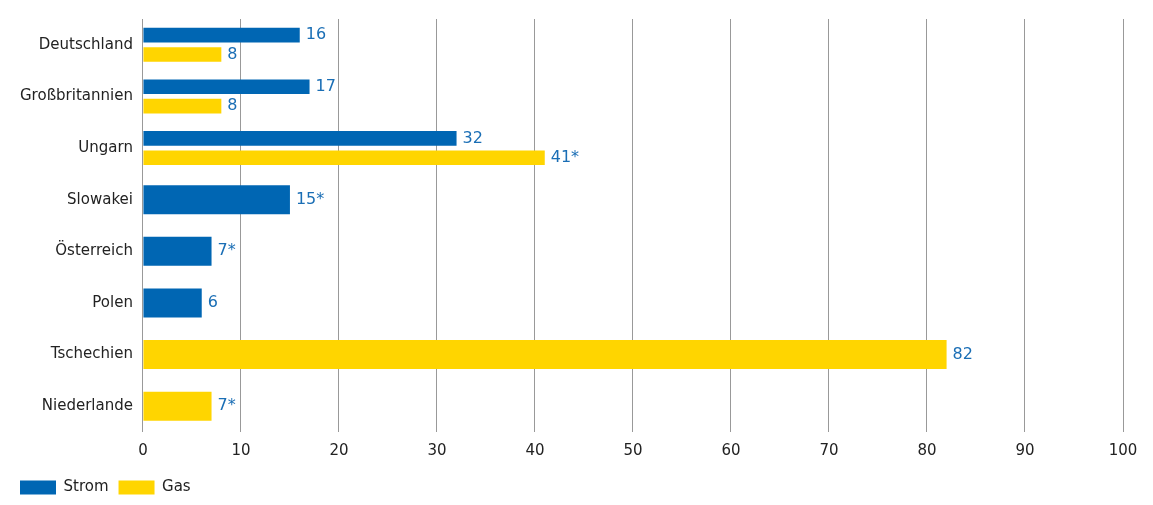 The image size is (1153, 505). I want to click on y-tick-label: Polen, so click(112, 301).